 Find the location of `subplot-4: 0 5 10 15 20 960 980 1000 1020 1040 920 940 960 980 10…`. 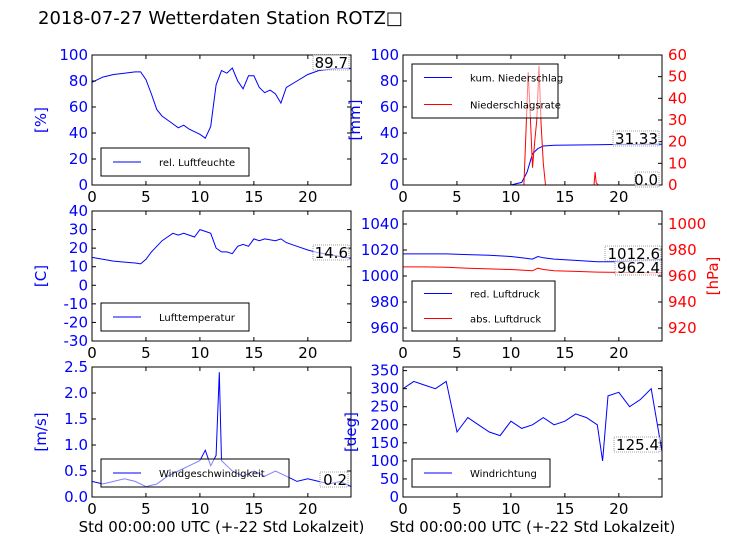

subplot-4: 0 5 10 15 20 960 980 1000 1020 1040 920 940 960 980 10… is located at coordinates (541, 286).